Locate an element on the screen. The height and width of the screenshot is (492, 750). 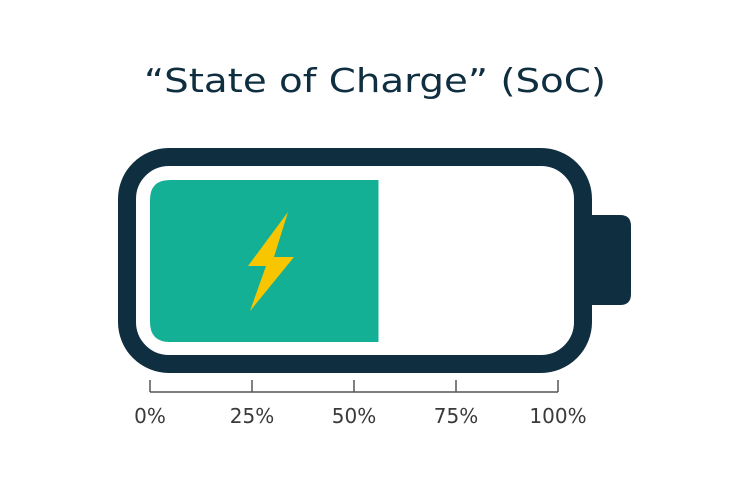
scale-tick-label: 0% is located at coordinates (150, 416).